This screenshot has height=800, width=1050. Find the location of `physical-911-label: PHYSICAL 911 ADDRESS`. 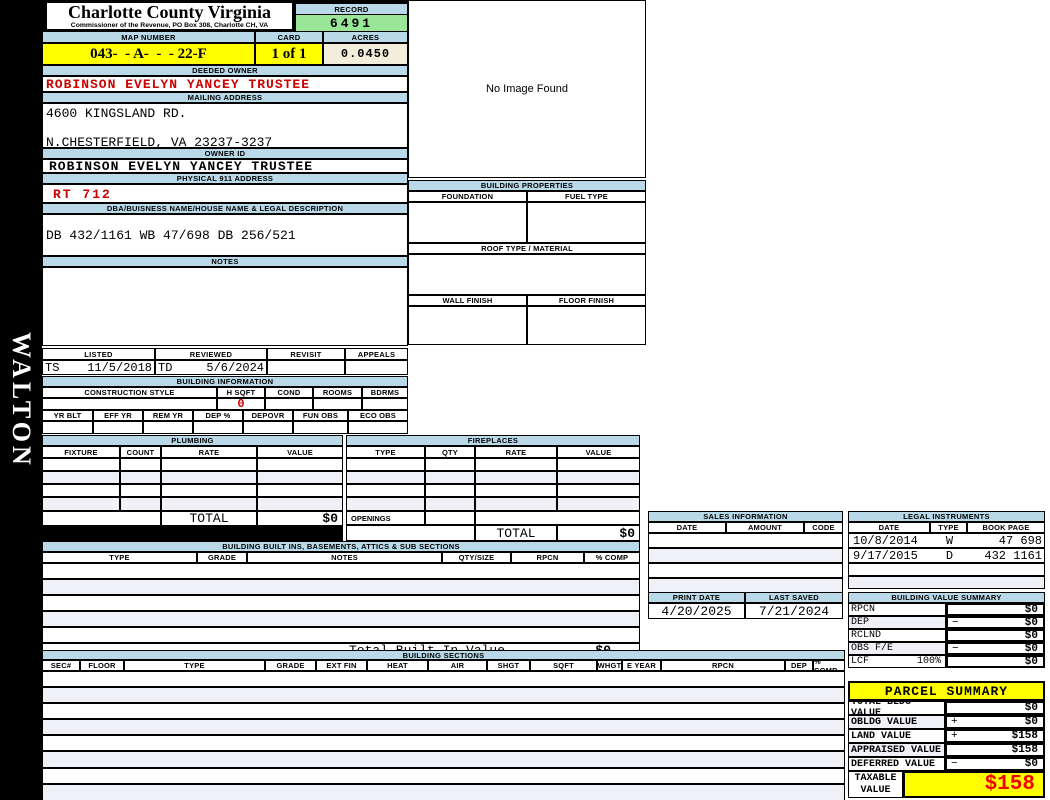

physical-911-label: PHYSICAL 911 ADDRESS is located at coordinates (225, 178).